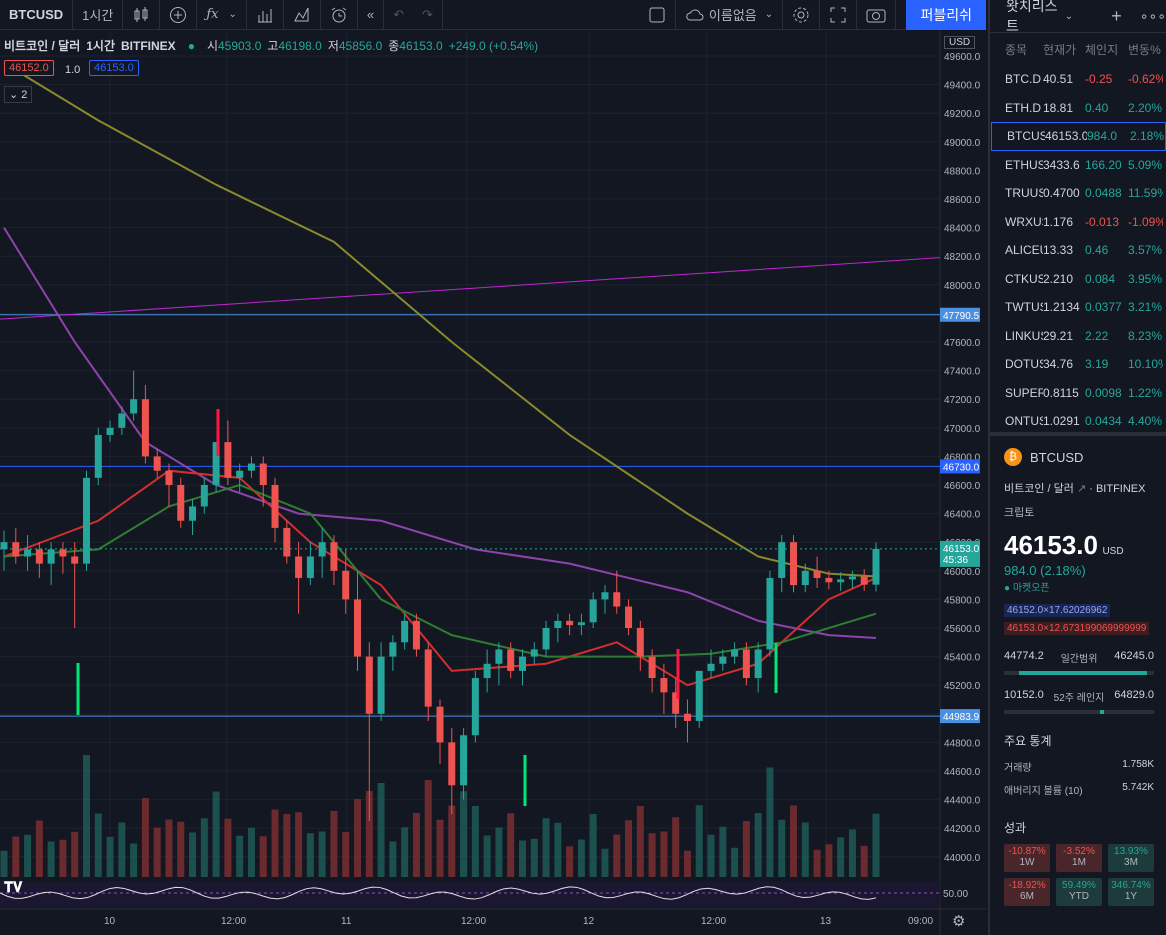 Image resolution: width=1166 pixels, height=935 pixels. I want to click on watchlist-row: WRXUSD1.176 -0.013 -1.09%, so click(1078, 222).